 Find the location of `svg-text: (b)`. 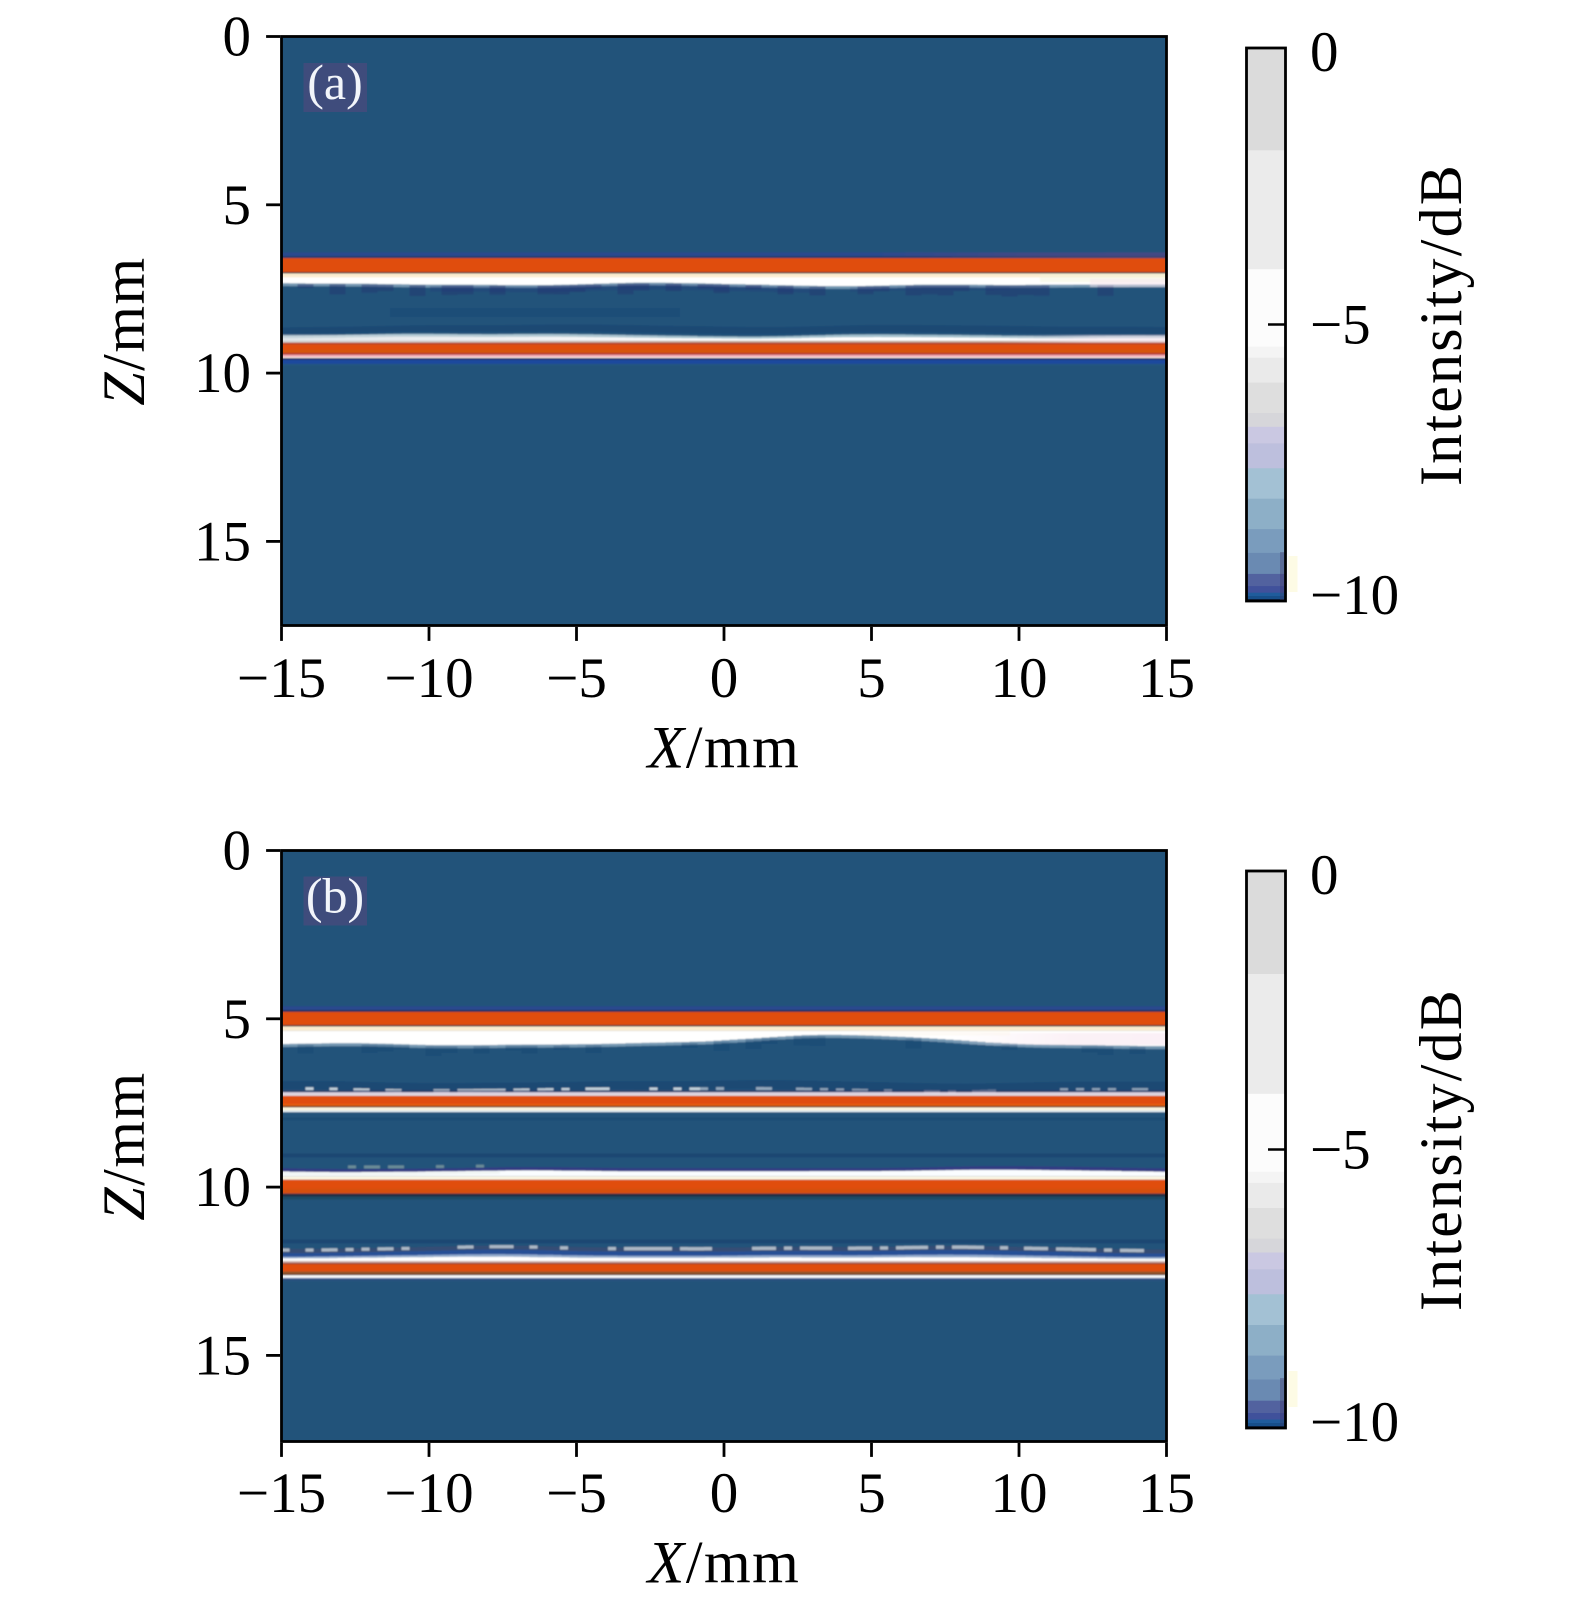

svg-text: (b) is located at coordinates (335, 895).